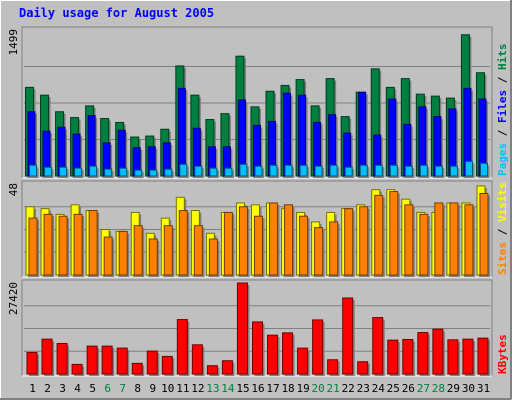 The image size is (512, 400). What do you see at coordinates (107, 388) in the screenshot?
I see `x-tick-label: 6` at bounding box center [107, 388].